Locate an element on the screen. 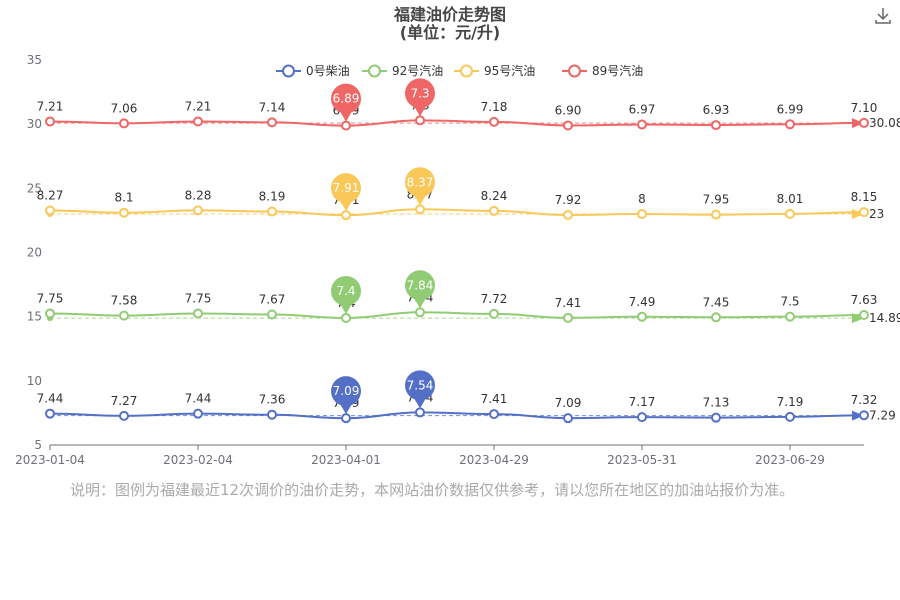  legend-item: 92号汽油 is located at coordinates (402, 70).